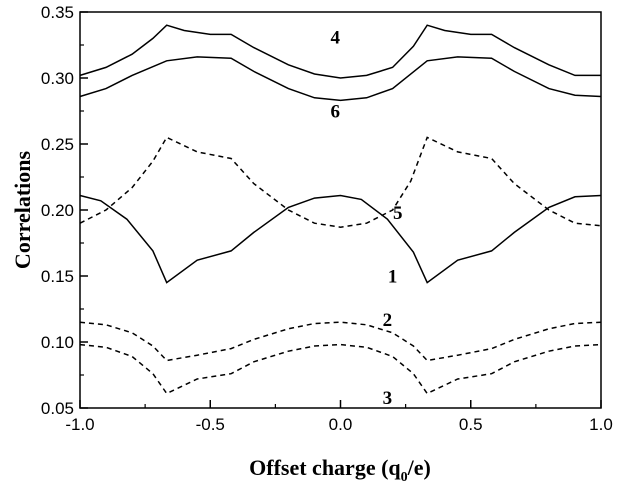 The image size is (621, 487). I want to click on x-tick-label: -1.0, so click(79, 424).